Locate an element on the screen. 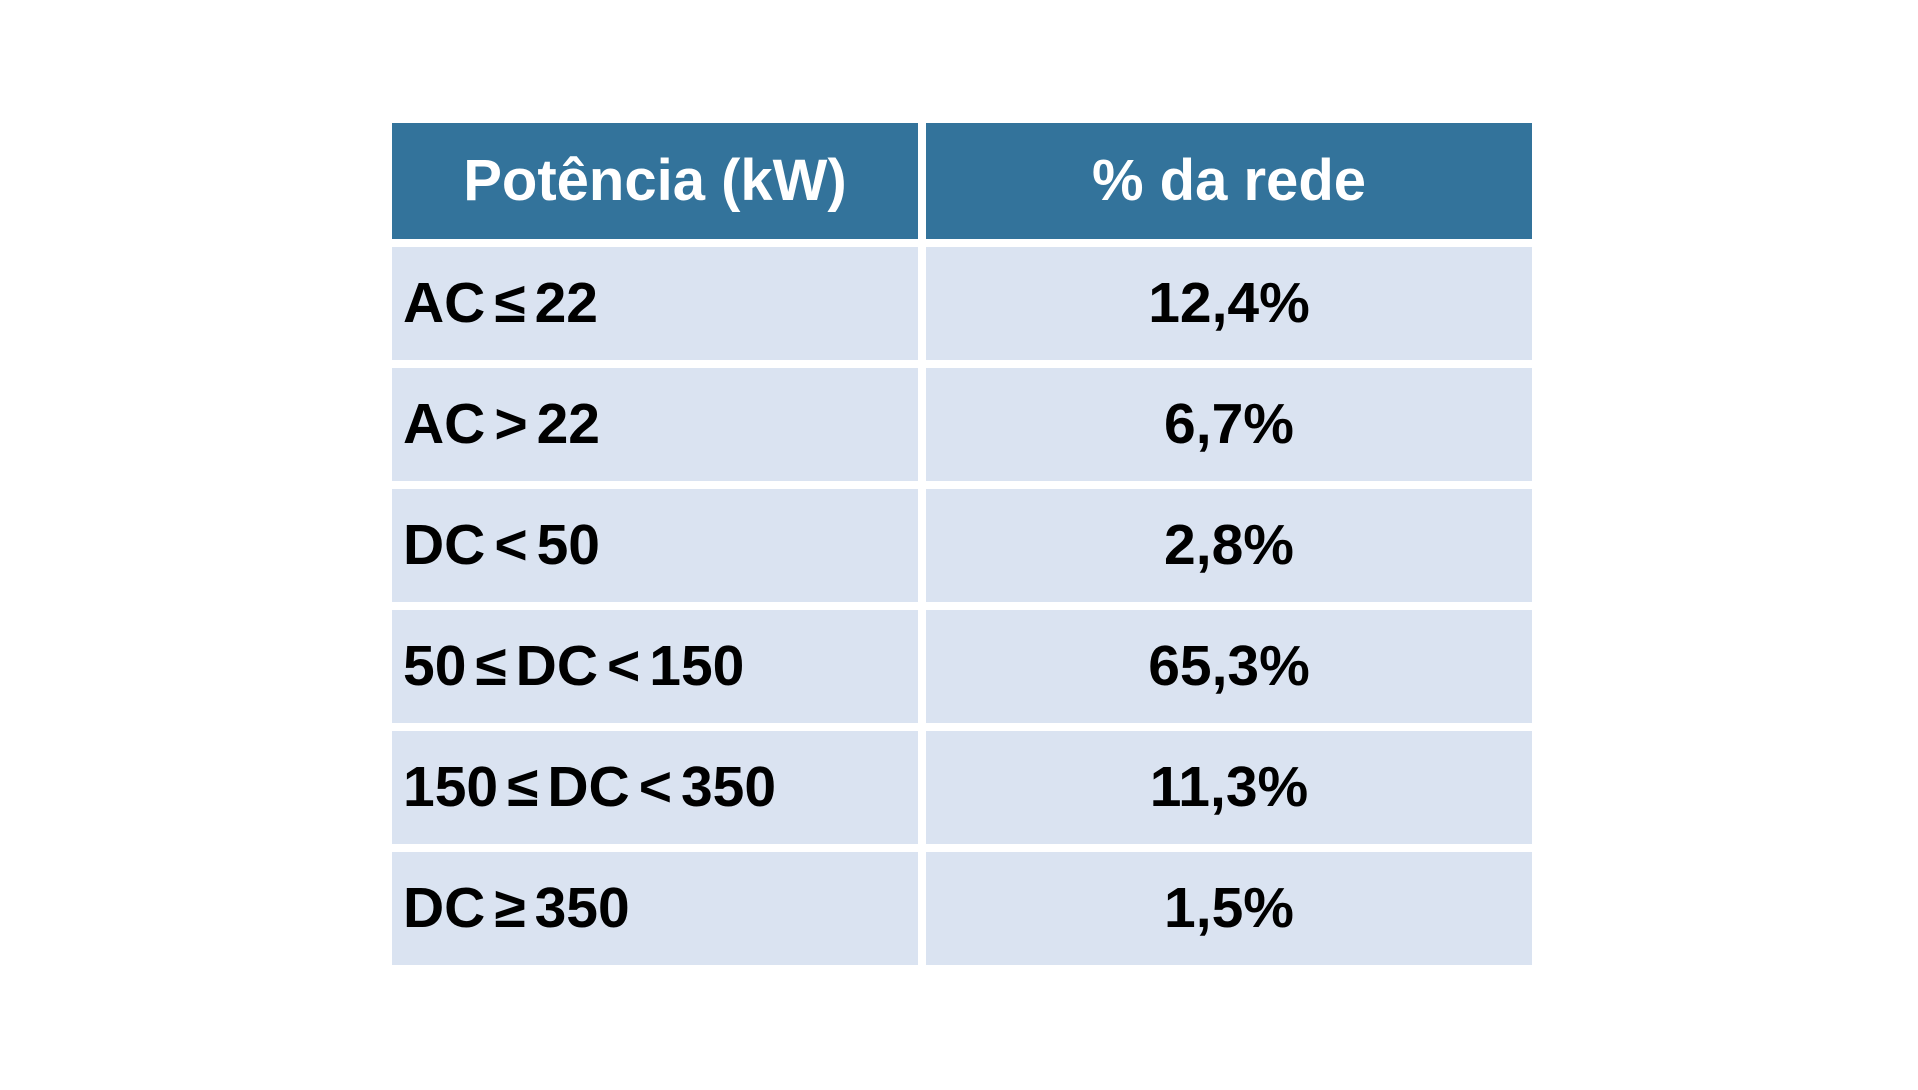 The height and width of the screenshot is (1090, 1918). header-cell-share: % da rede is located at coordinates (1229, 181).